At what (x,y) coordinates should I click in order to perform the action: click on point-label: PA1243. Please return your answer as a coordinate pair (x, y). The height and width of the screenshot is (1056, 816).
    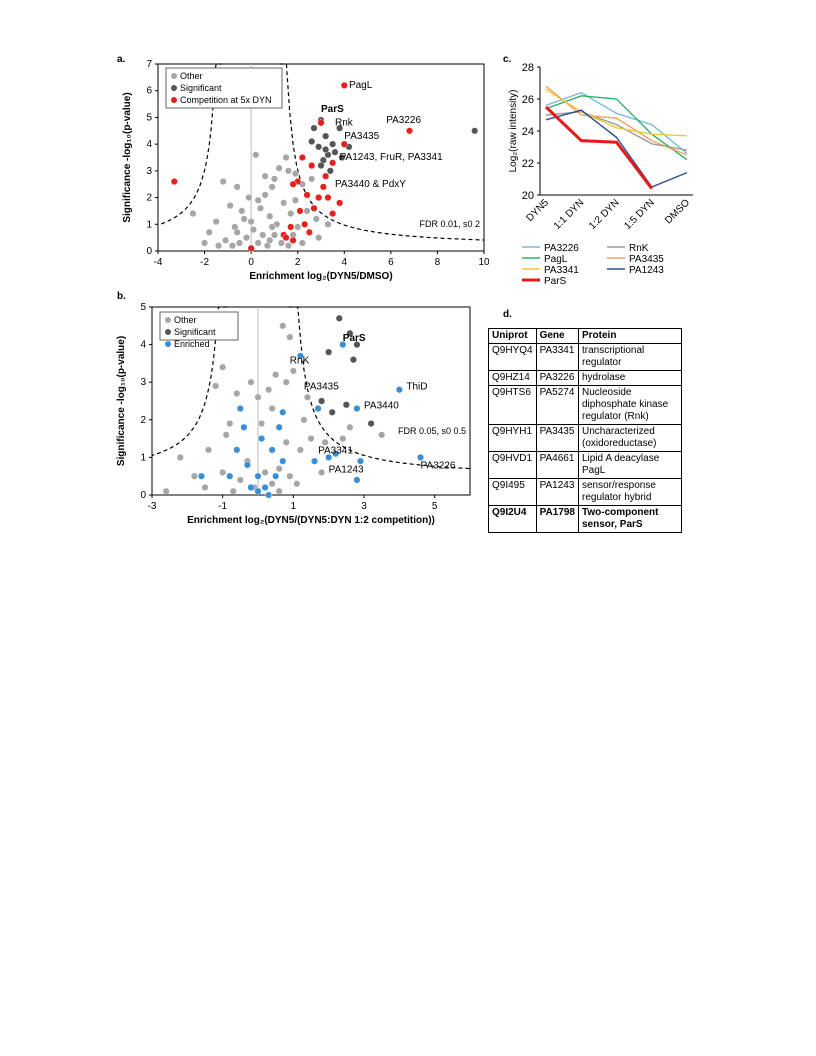
    Looking at the image, I should click on (346, 469).